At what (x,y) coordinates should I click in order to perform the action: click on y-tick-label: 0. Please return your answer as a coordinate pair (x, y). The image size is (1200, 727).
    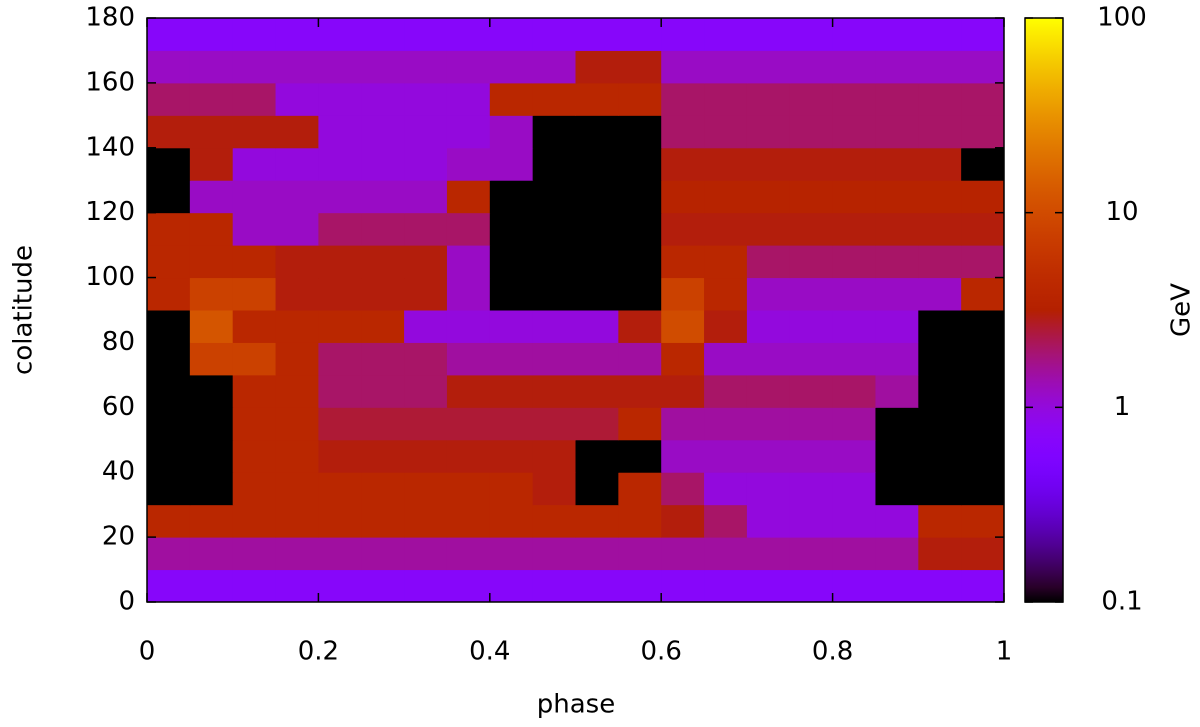
    Looking at the image, I should click on (126, 602).